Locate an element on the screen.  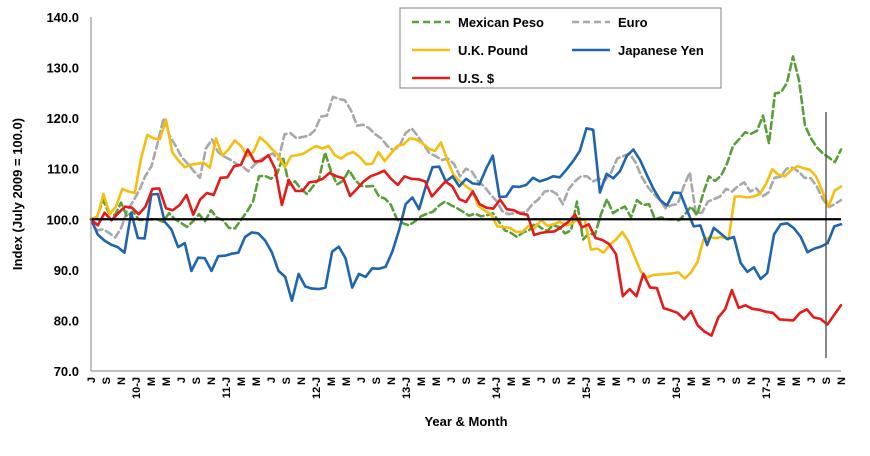
x-tick-label: 16-J is located at coordinates (677, 388).